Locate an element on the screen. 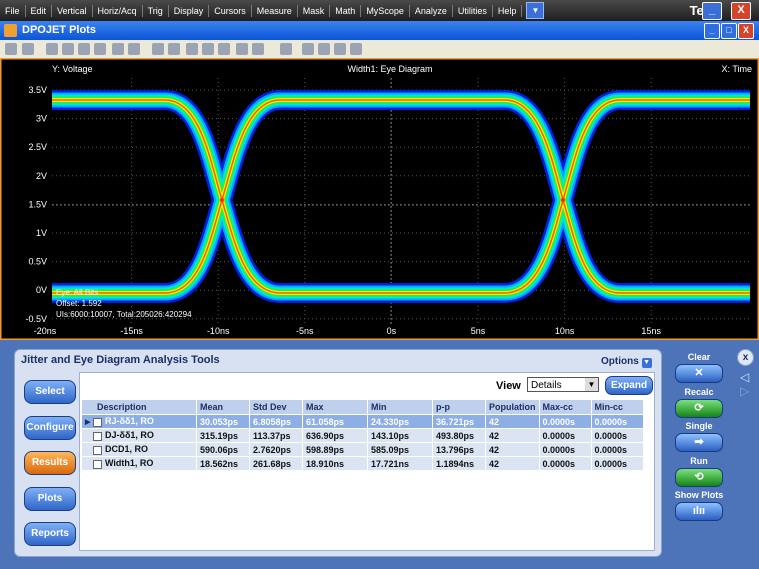  nav-button: Reports is located at coordinates (50, 534).